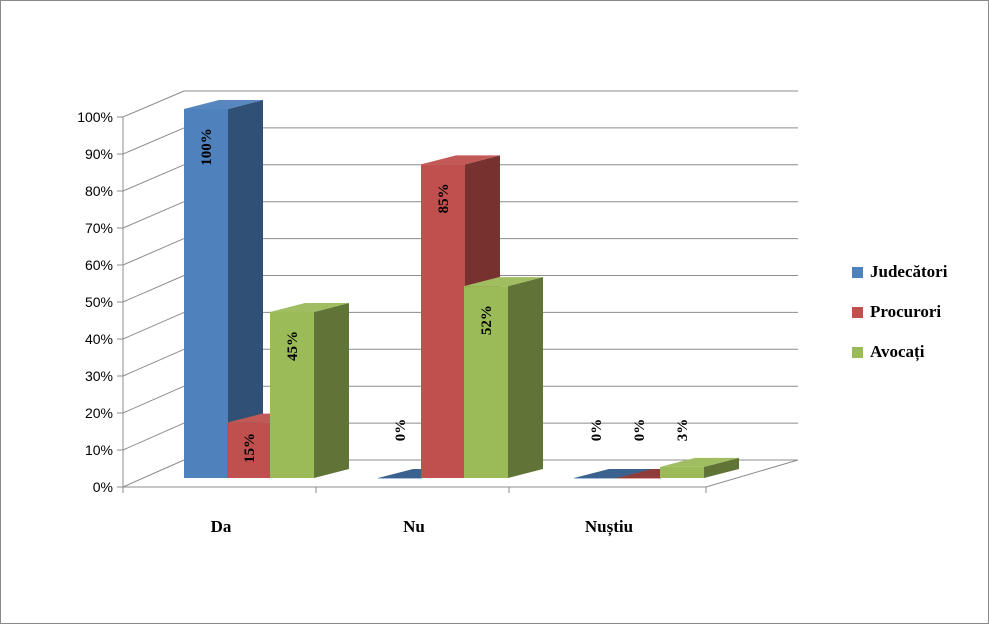 Image resolution: width=989 pixels, height=625 pixels. I want to click on x-tick-label: Nuștiu, so click(609, 527).